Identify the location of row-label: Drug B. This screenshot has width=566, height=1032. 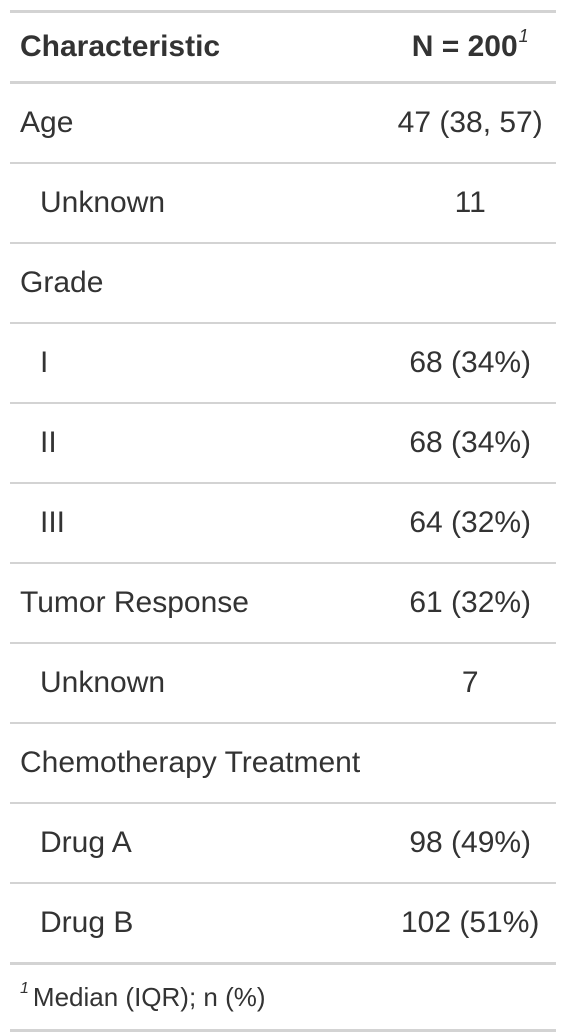
(197, 923).